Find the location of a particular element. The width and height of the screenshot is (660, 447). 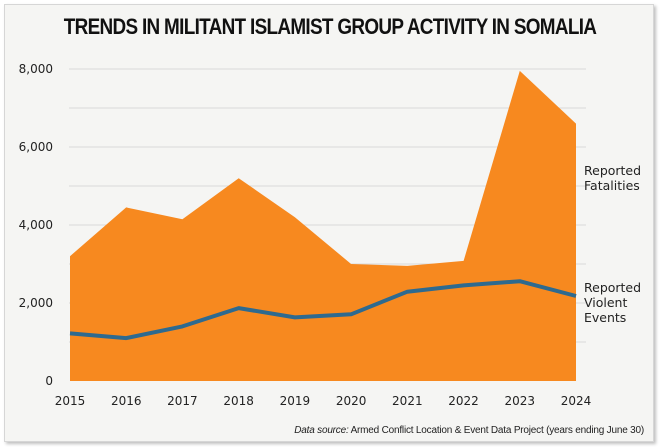

legend-label-line: Events is located at coordinates (605, 317).